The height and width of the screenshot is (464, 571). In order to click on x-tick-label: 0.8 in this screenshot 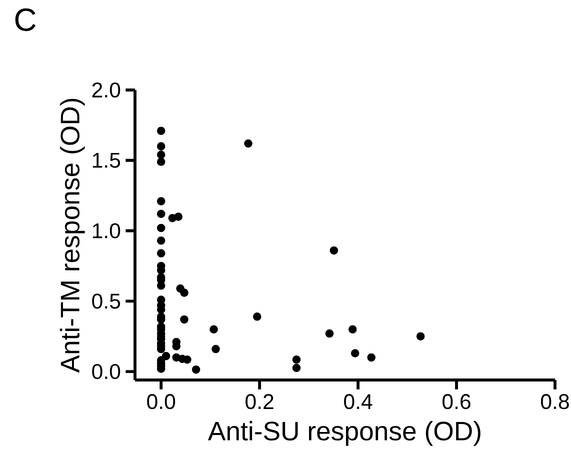, I will do `click(555, 402)`.